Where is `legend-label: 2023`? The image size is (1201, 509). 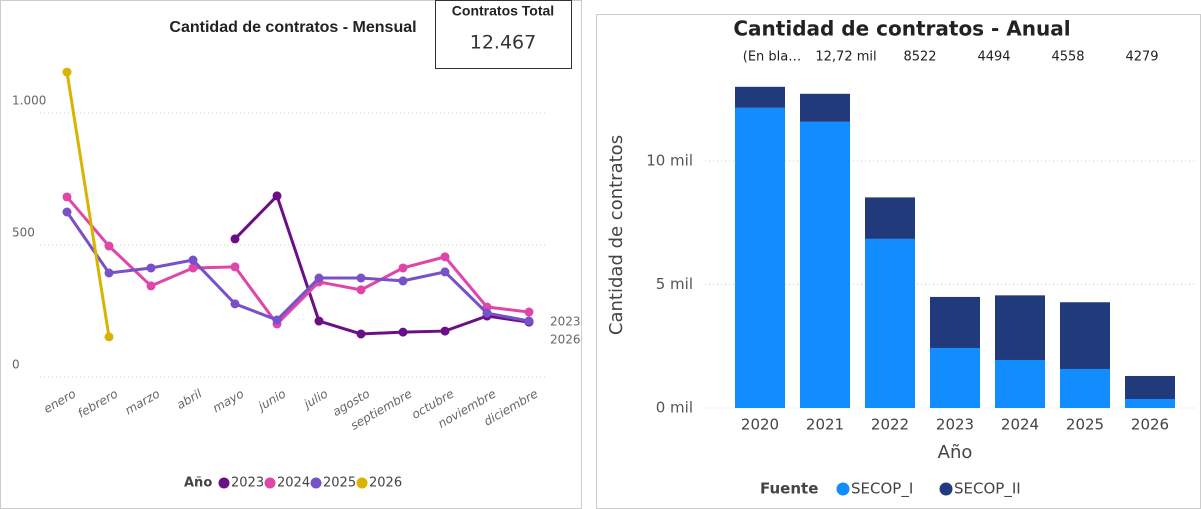 legend-label: 2023 is located at coordinates (247, 483).